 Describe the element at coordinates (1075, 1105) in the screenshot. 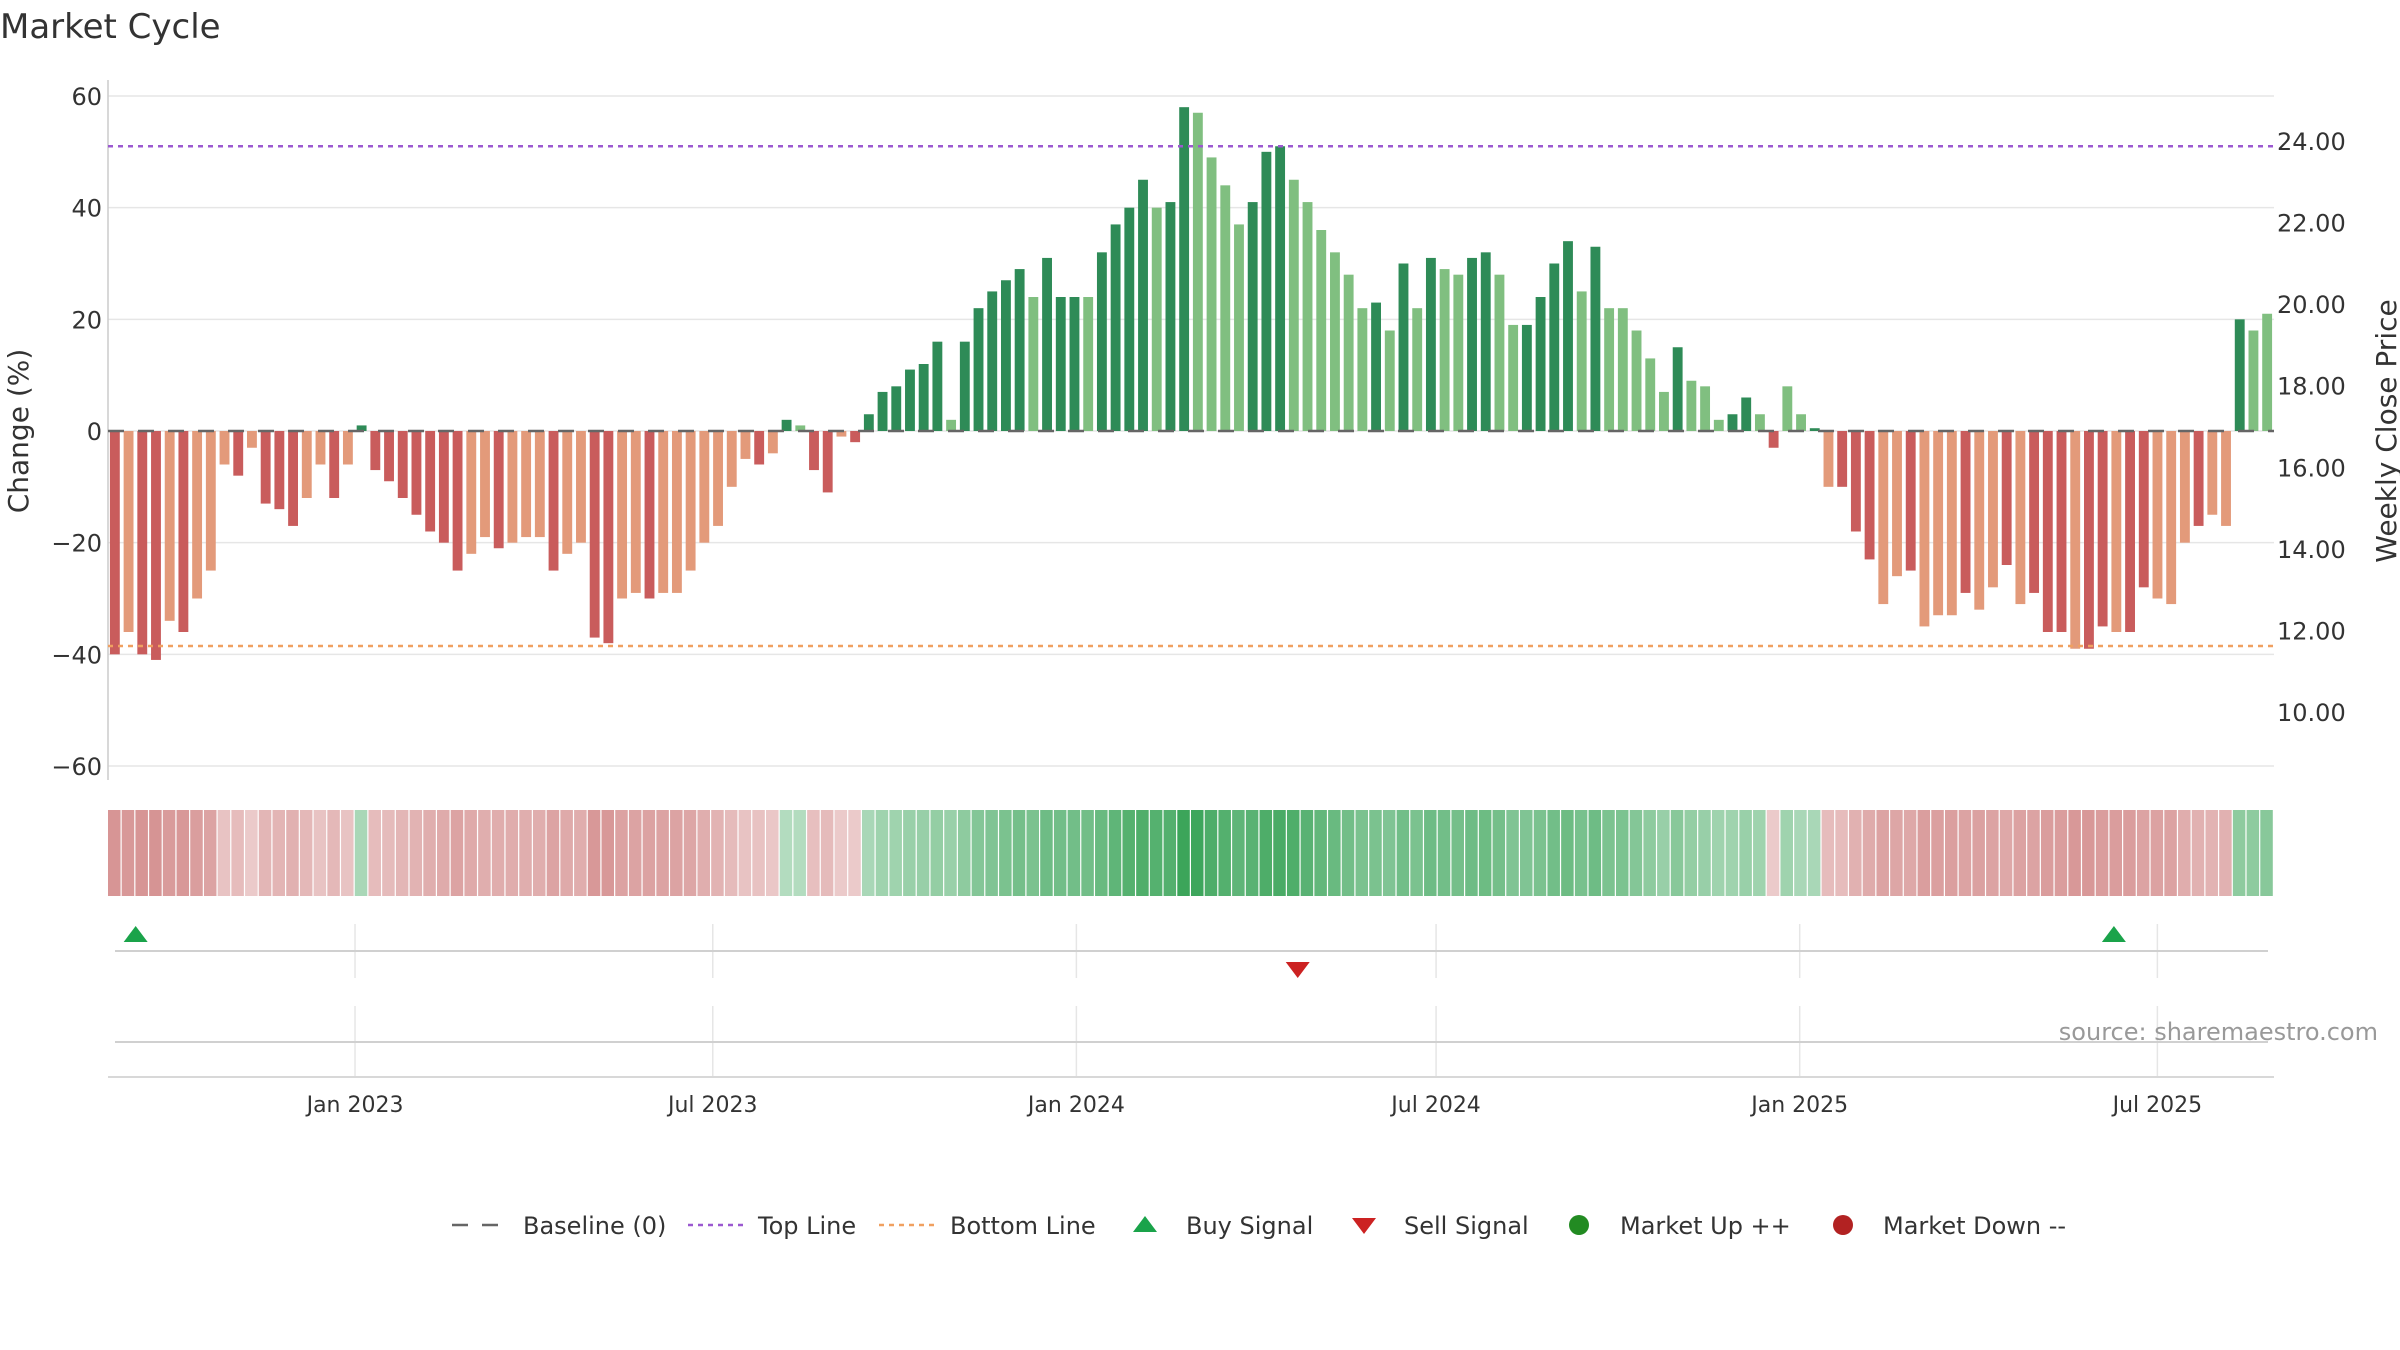

I see `x-tick-label: Jan 2024` at that location.